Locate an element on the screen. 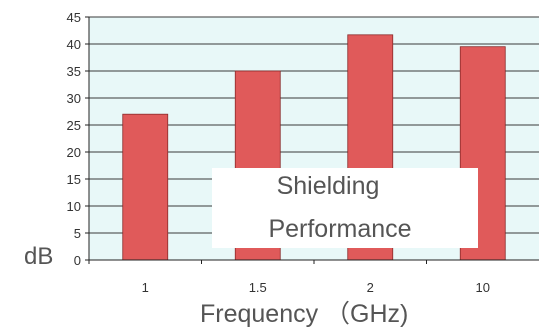 The image size is (541, 332). x-tick-label: 1.5 is located at coordinates (258, 287).